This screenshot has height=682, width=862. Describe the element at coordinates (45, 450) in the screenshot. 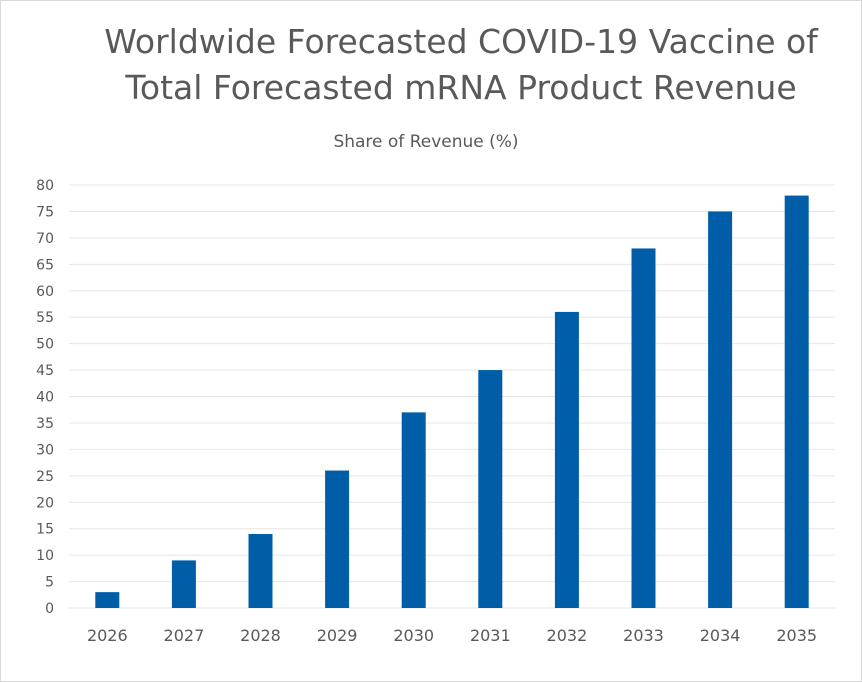

I see `y-tick-label: 30` at that location.